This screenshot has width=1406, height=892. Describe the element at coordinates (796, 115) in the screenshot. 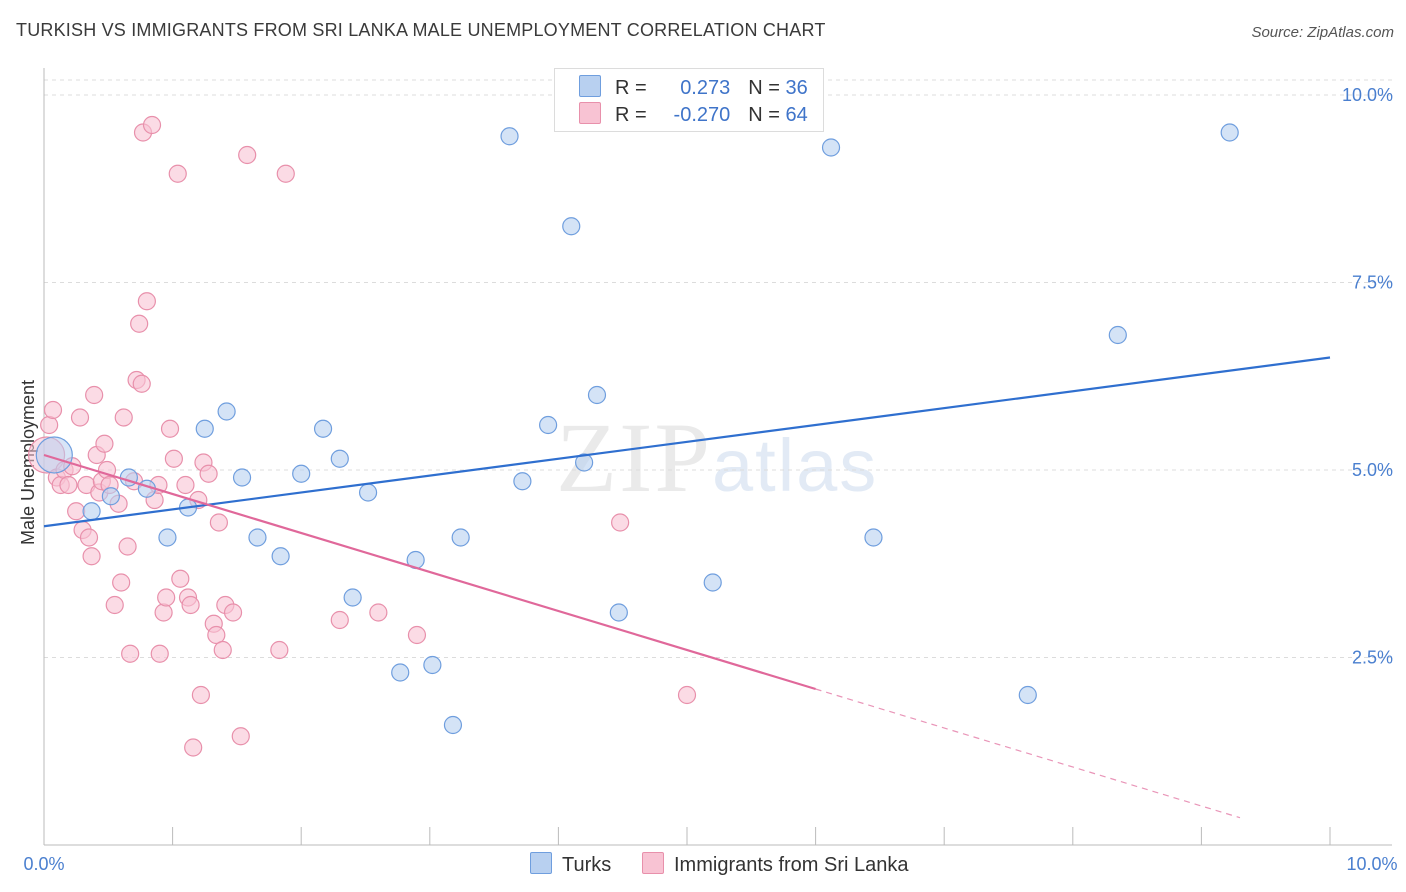

I see `srilanka-n-value: 64` at that location.